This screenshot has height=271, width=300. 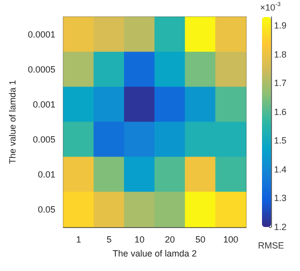 I want to click on color-bar-label: 1.6, so click(x=280, y=111).